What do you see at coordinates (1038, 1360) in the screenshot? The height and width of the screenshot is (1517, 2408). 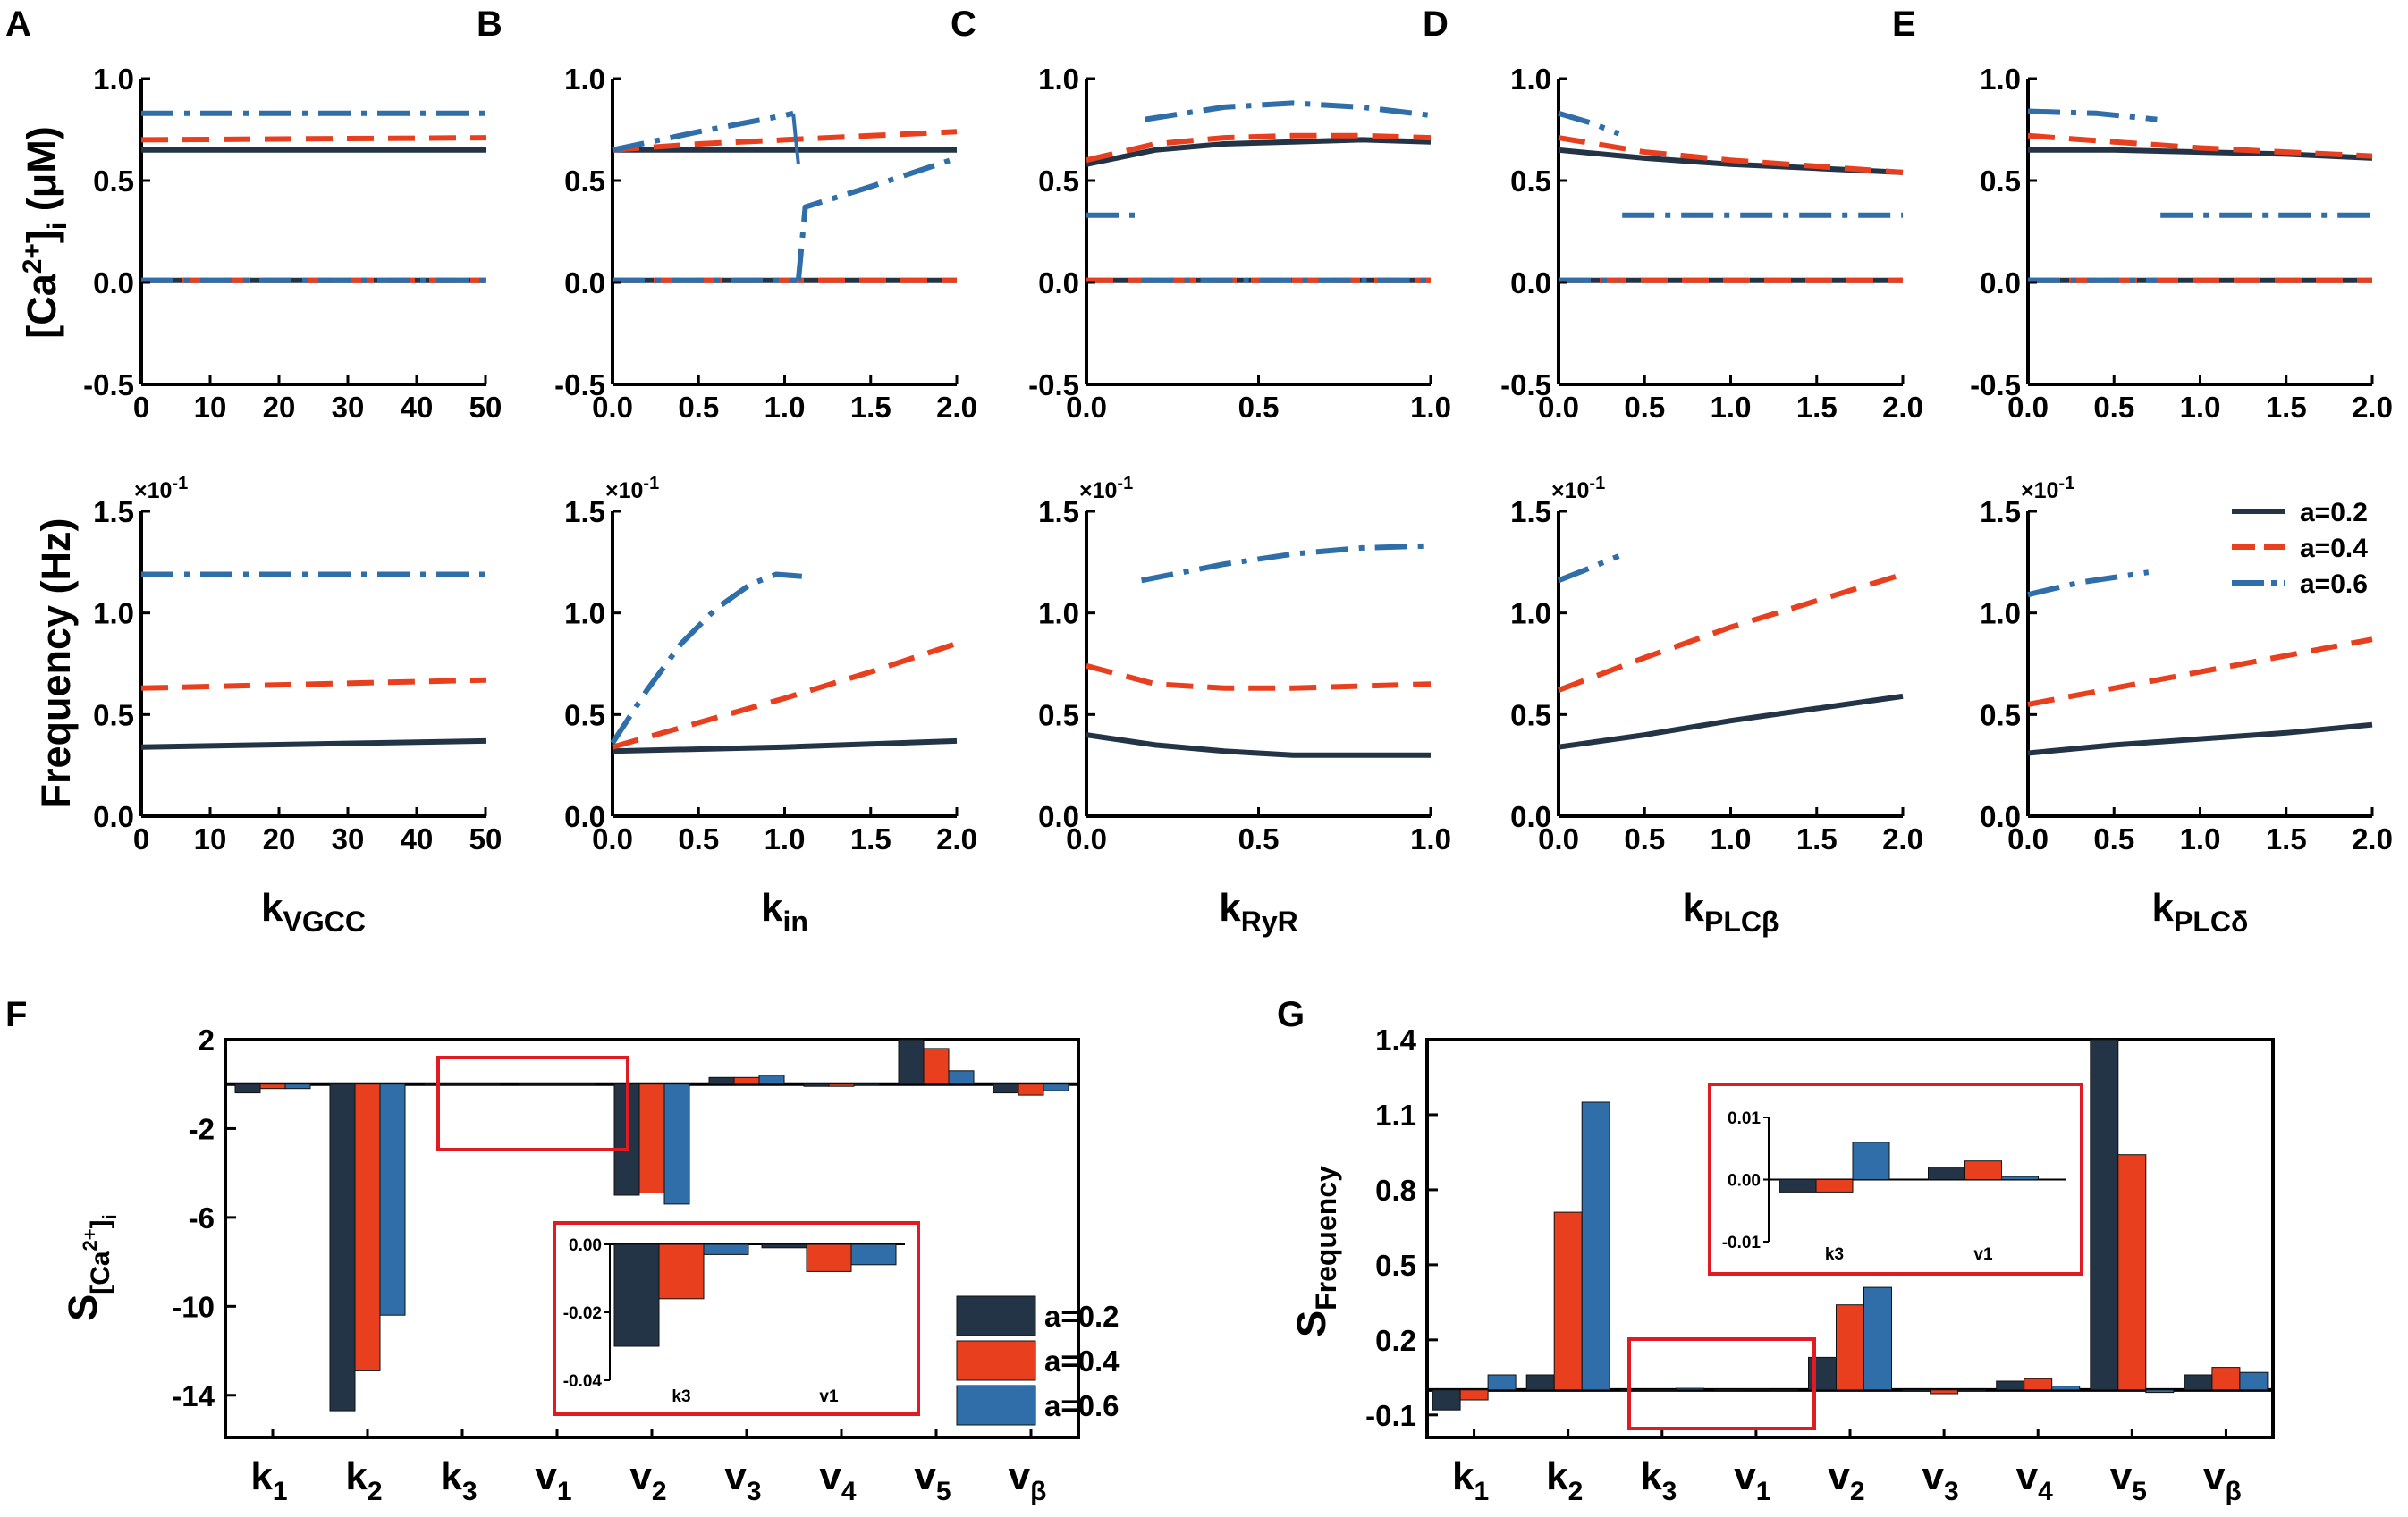 I see `legend-f: a=0.2 a=0.4 a=0.6` at bounding box center [1038, 1360].